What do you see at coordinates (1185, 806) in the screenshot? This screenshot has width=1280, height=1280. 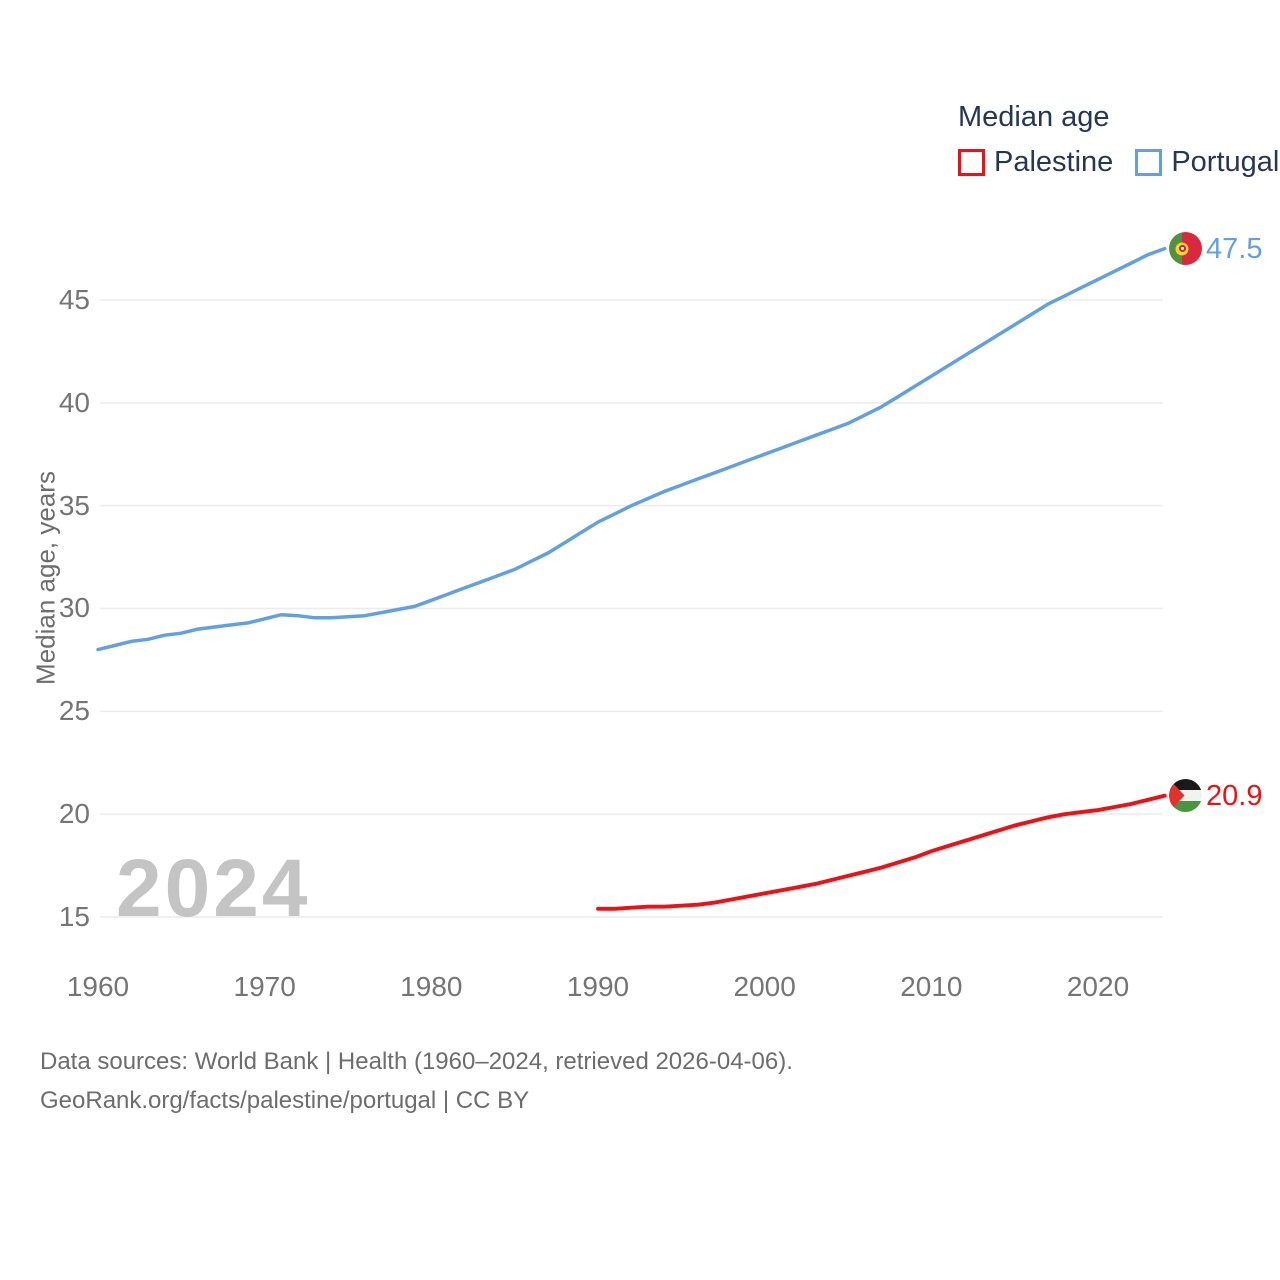 I see `palestine-flag-green-stripe` at bounding box center [1185, 806].